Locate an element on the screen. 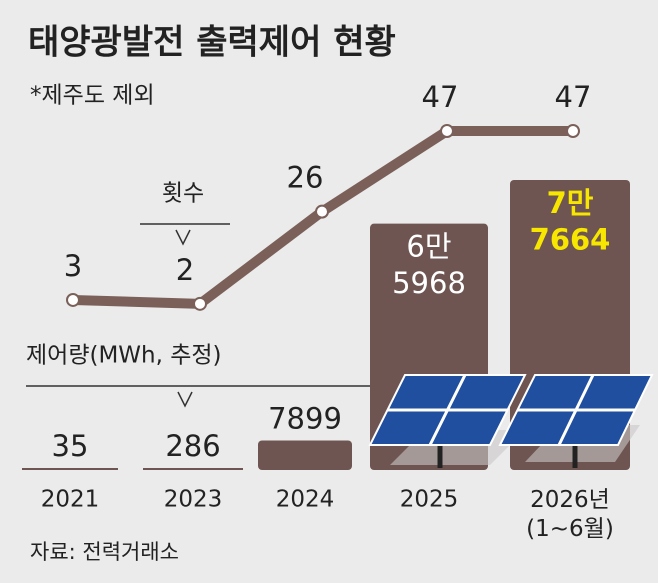 The image size is (658, 583). value-label: 3 is located at coordinates (73, 266).